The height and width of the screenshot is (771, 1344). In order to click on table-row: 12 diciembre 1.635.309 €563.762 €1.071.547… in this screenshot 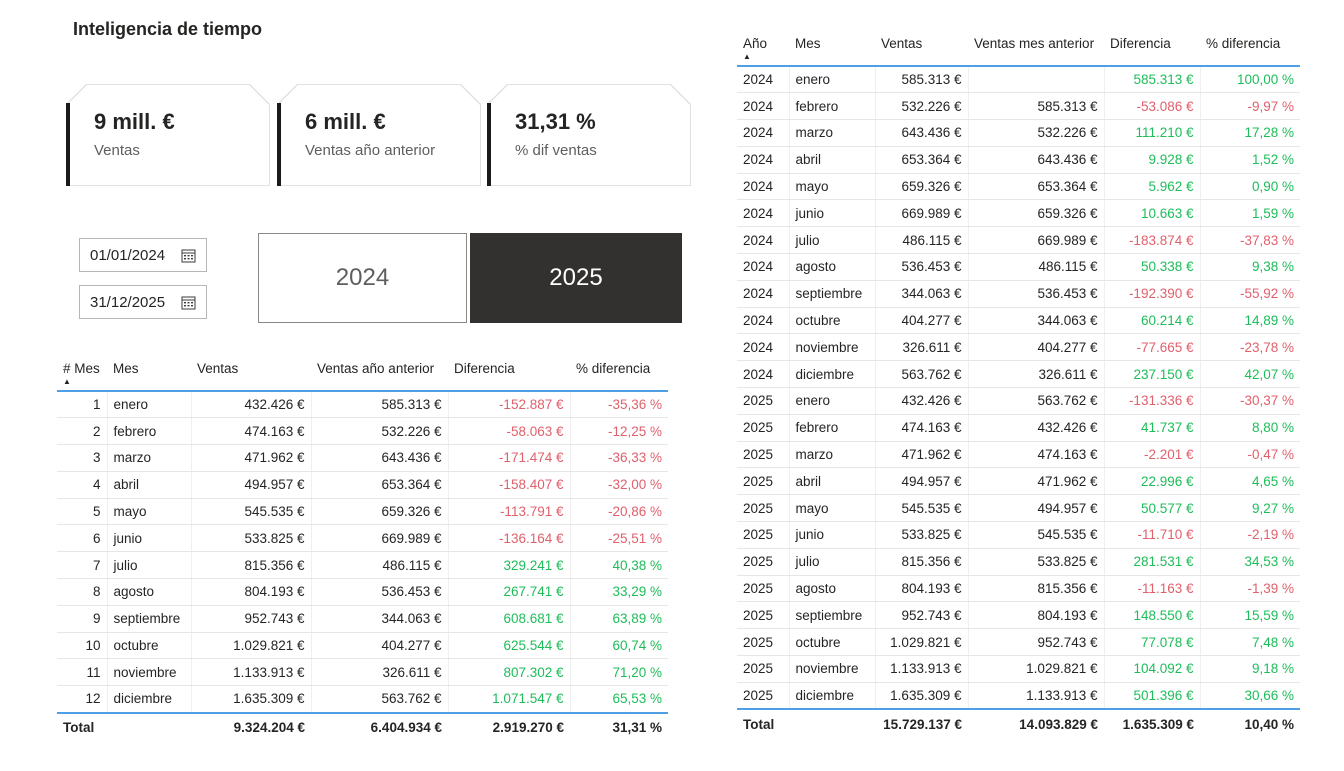, I will do `click(362, 699)`.